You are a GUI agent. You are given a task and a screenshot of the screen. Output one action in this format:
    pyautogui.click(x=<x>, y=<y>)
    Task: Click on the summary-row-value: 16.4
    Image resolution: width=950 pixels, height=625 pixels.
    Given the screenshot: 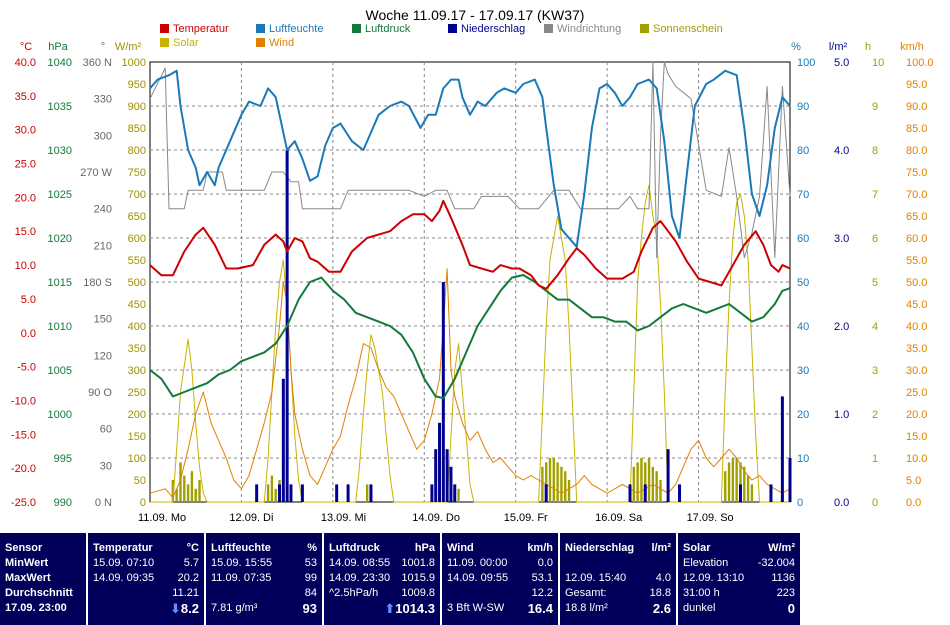 What is the action you would take?
    pyautogui.click(x=540, y=608)
    